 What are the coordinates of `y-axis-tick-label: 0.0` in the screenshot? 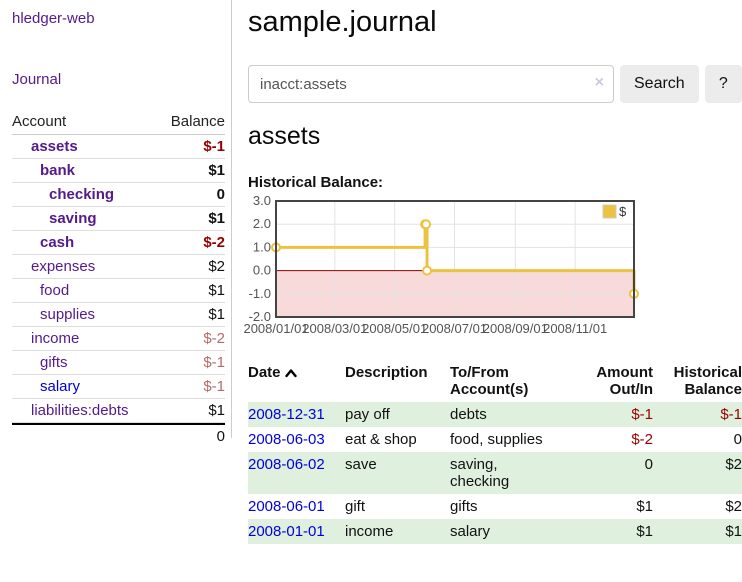 It's located at (262, 270).